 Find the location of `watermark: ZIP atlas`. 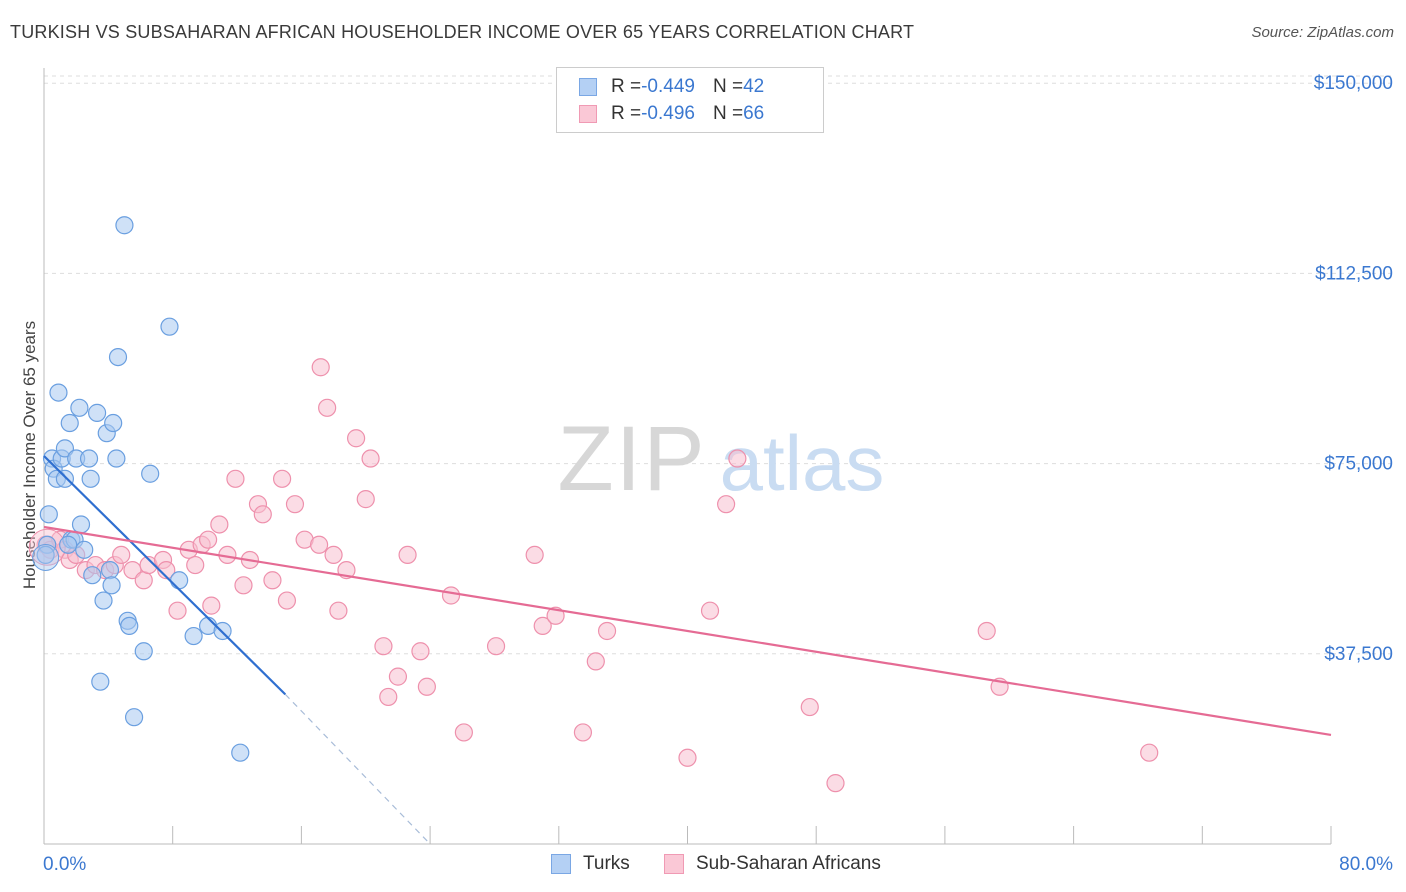

watermark: ZIP atlas is located at coordinates (720, 459).